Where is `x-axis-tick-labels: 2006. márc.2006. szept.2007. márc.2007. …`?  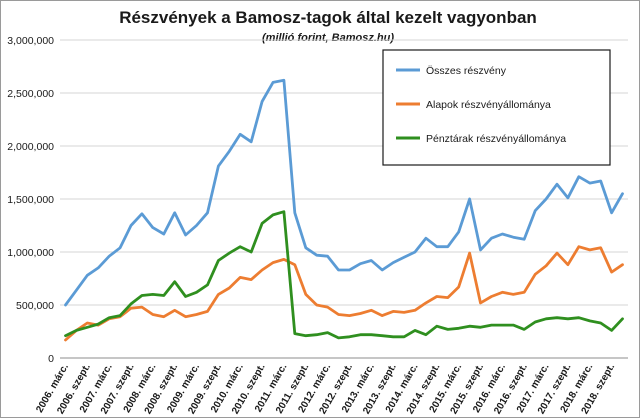
x-axis-tick-labels: 2006. márc.2006. szept.2007. márc.2007. … is located at coordinates (325, 389).